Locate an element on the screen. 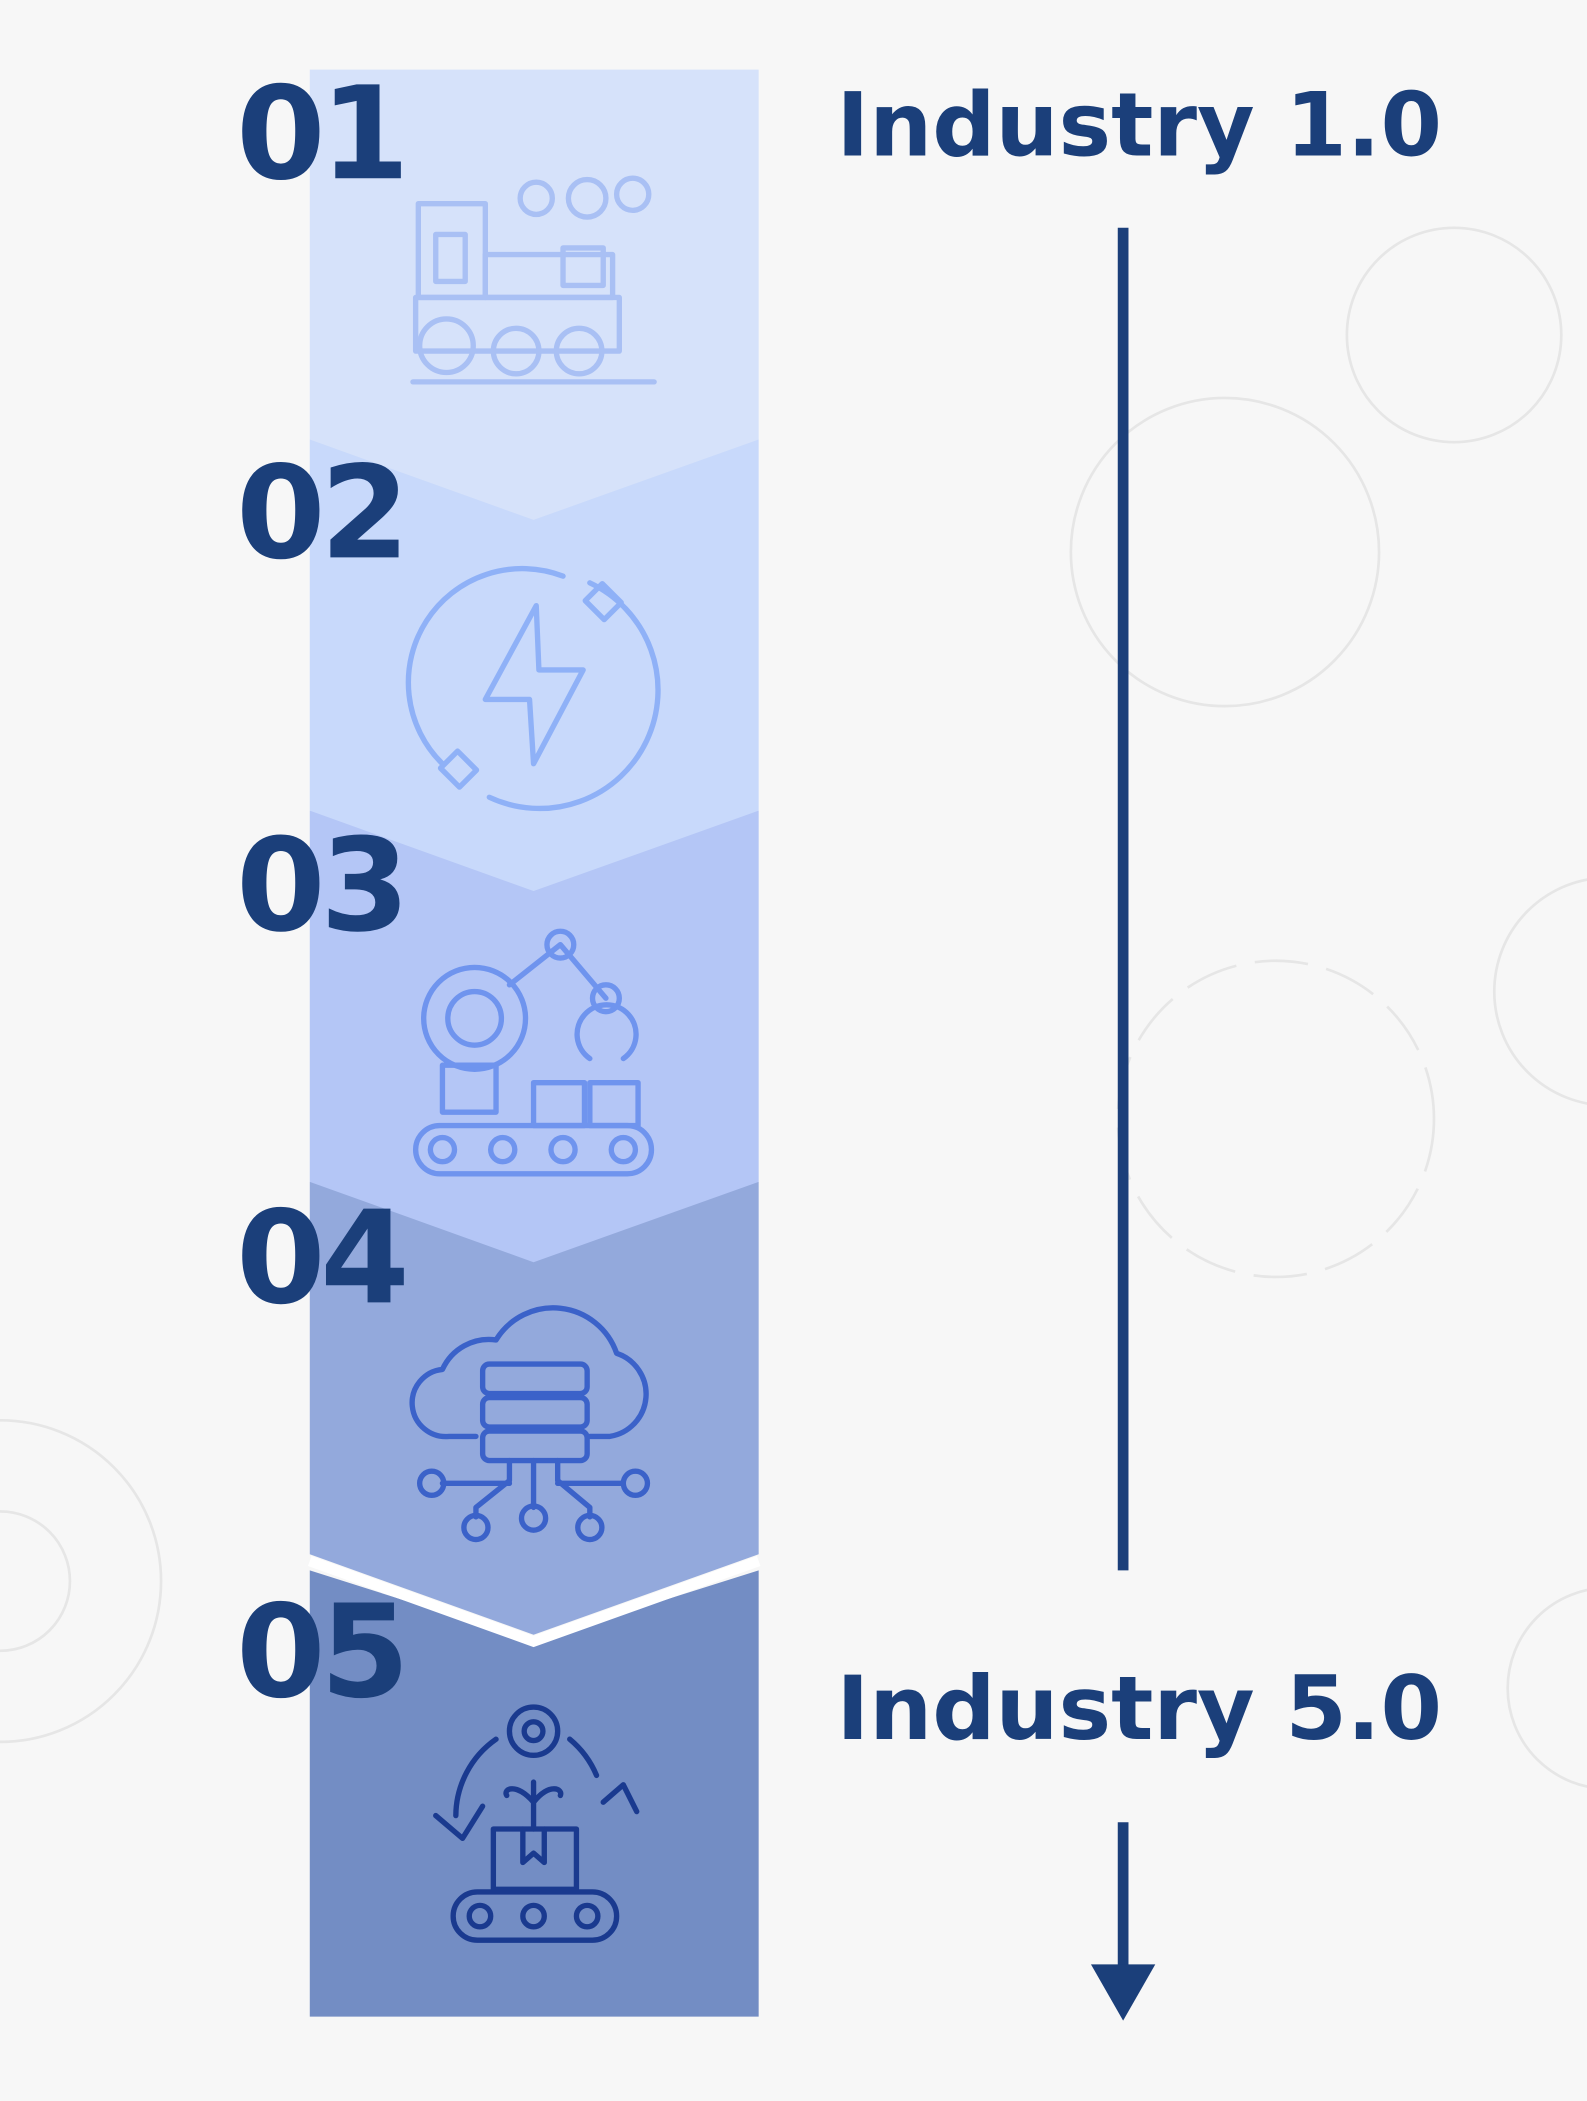  step-number: 05 is located at coordinates (320, 1652).